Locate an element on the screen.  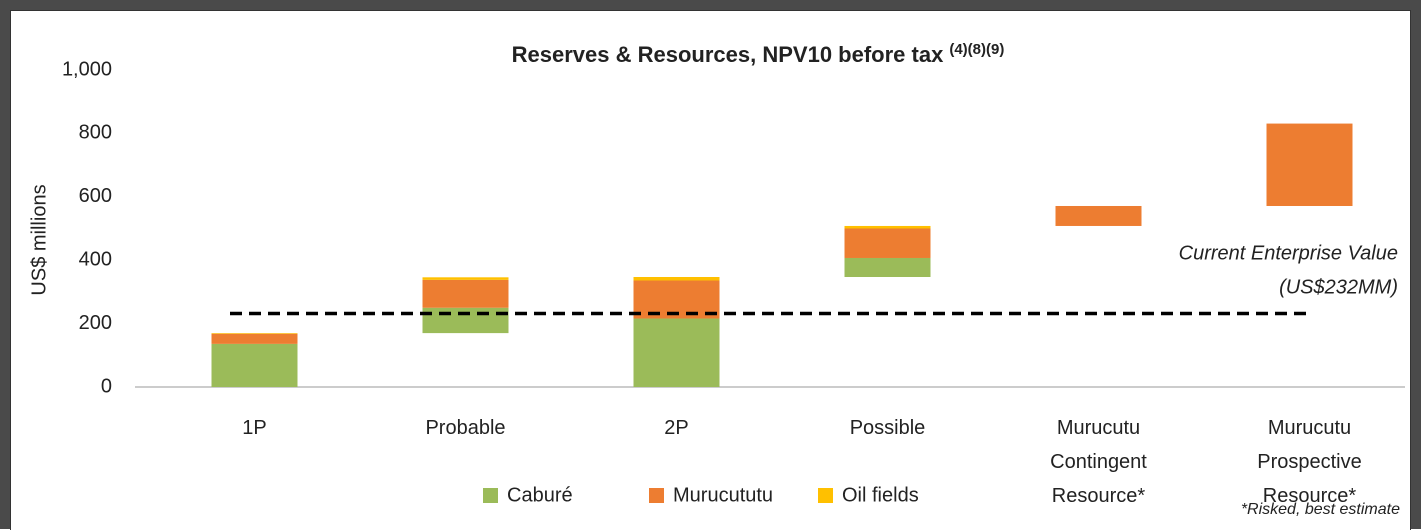
y-tick-label: 400 is located at coordinates (95, 259).